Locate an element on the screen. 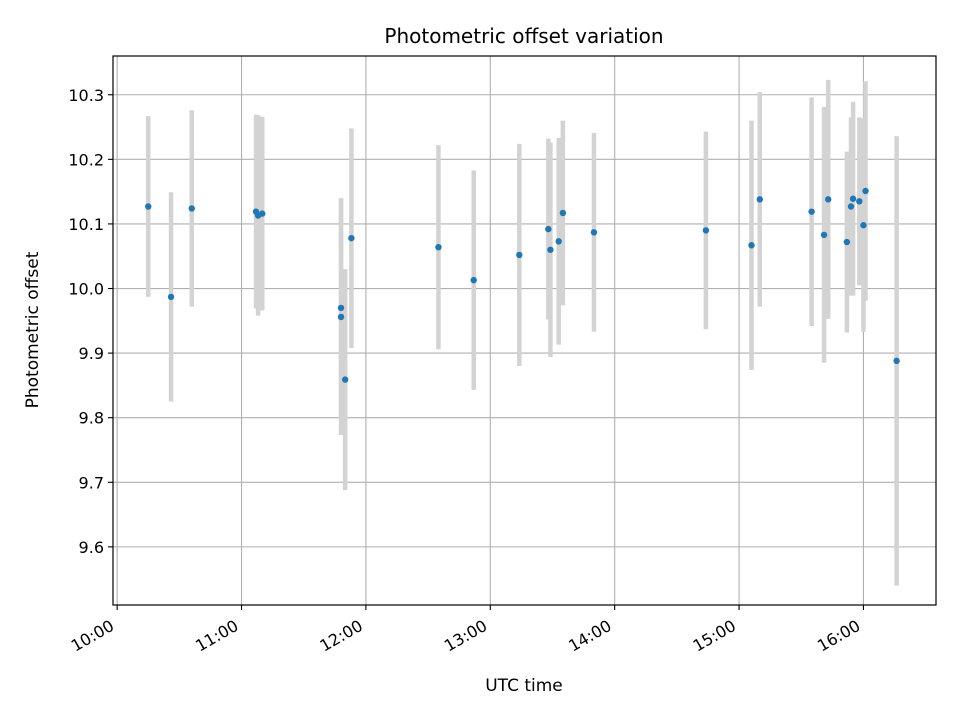 The width and height of the screenshot is (960, 720). y-tick-label: 9.8 is located at coordinates (91, 418).